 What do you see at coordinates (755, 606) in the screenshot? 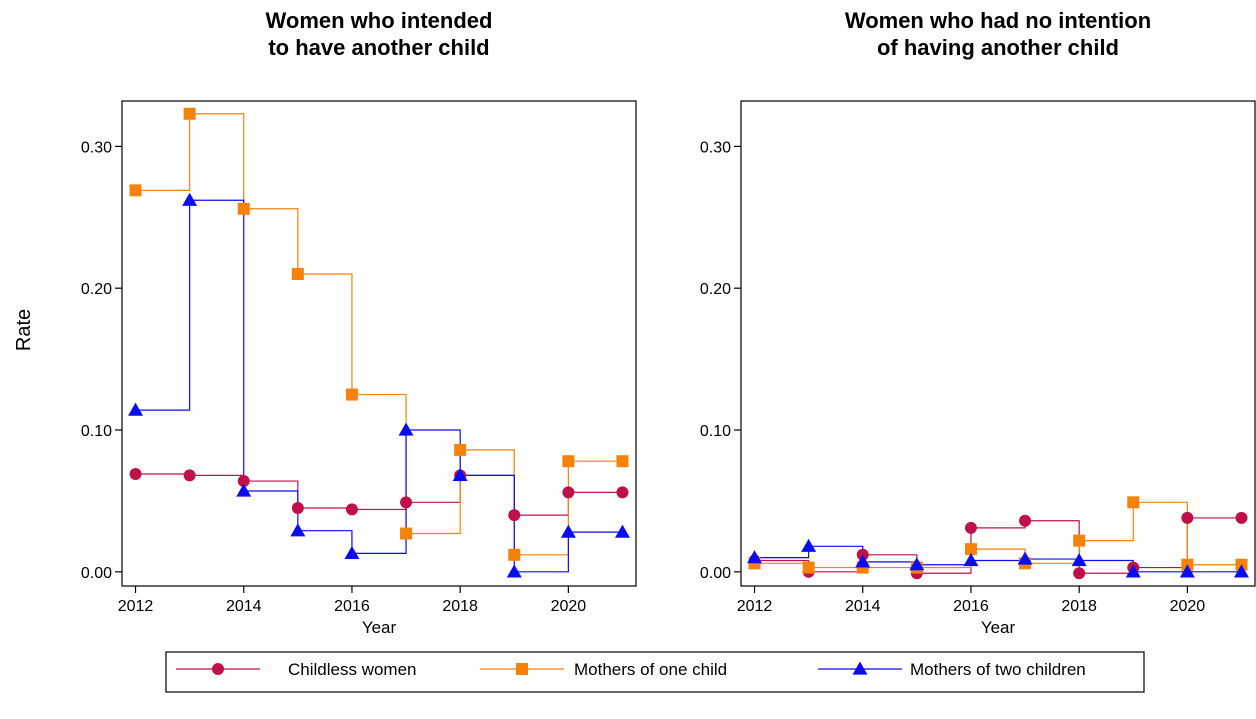
I see `right-x-tick-label: 2012` at bounding box center [755, 606].